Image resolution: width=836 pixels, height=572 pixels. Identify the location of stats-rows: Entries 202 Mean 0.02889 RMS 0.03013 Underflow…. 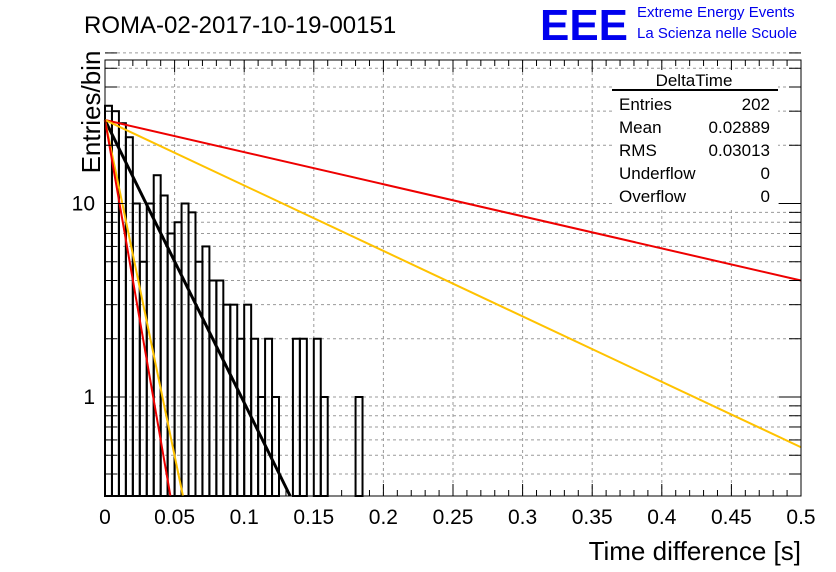
(694, 150).